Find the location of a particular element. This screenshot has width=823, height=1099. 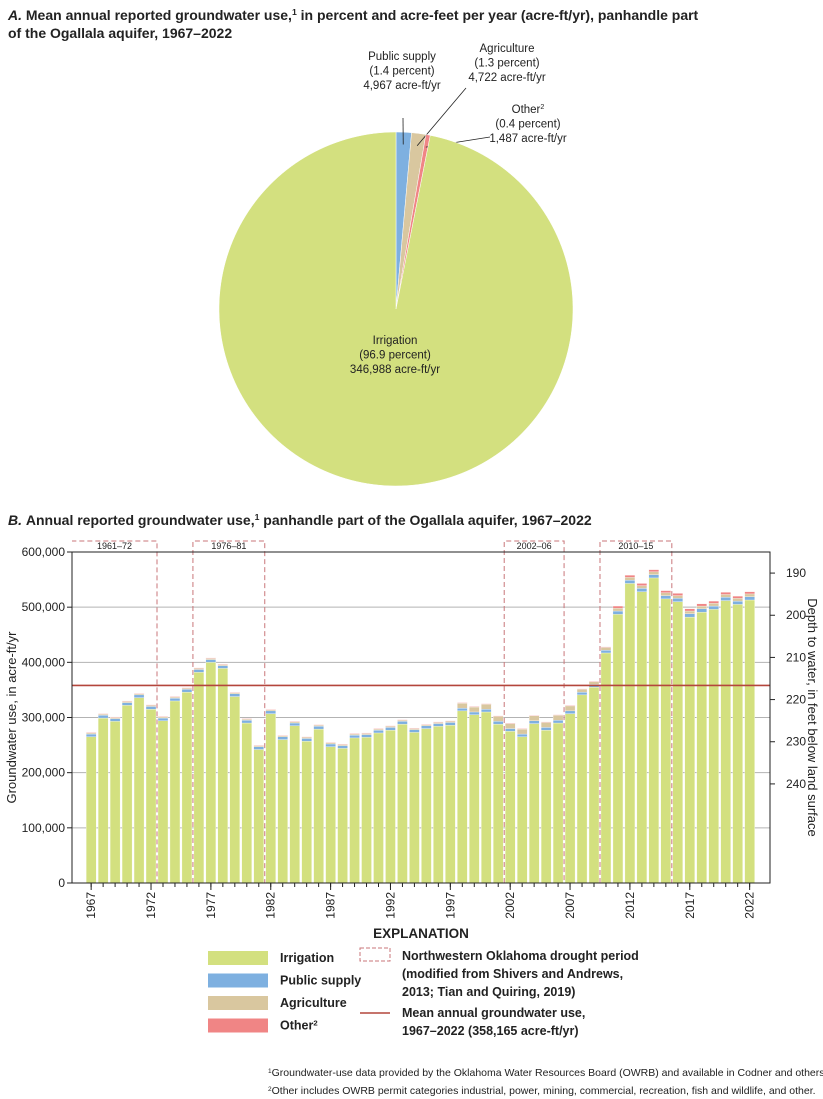

y2-tick-label: 240 is located at coordinates (796, 784).